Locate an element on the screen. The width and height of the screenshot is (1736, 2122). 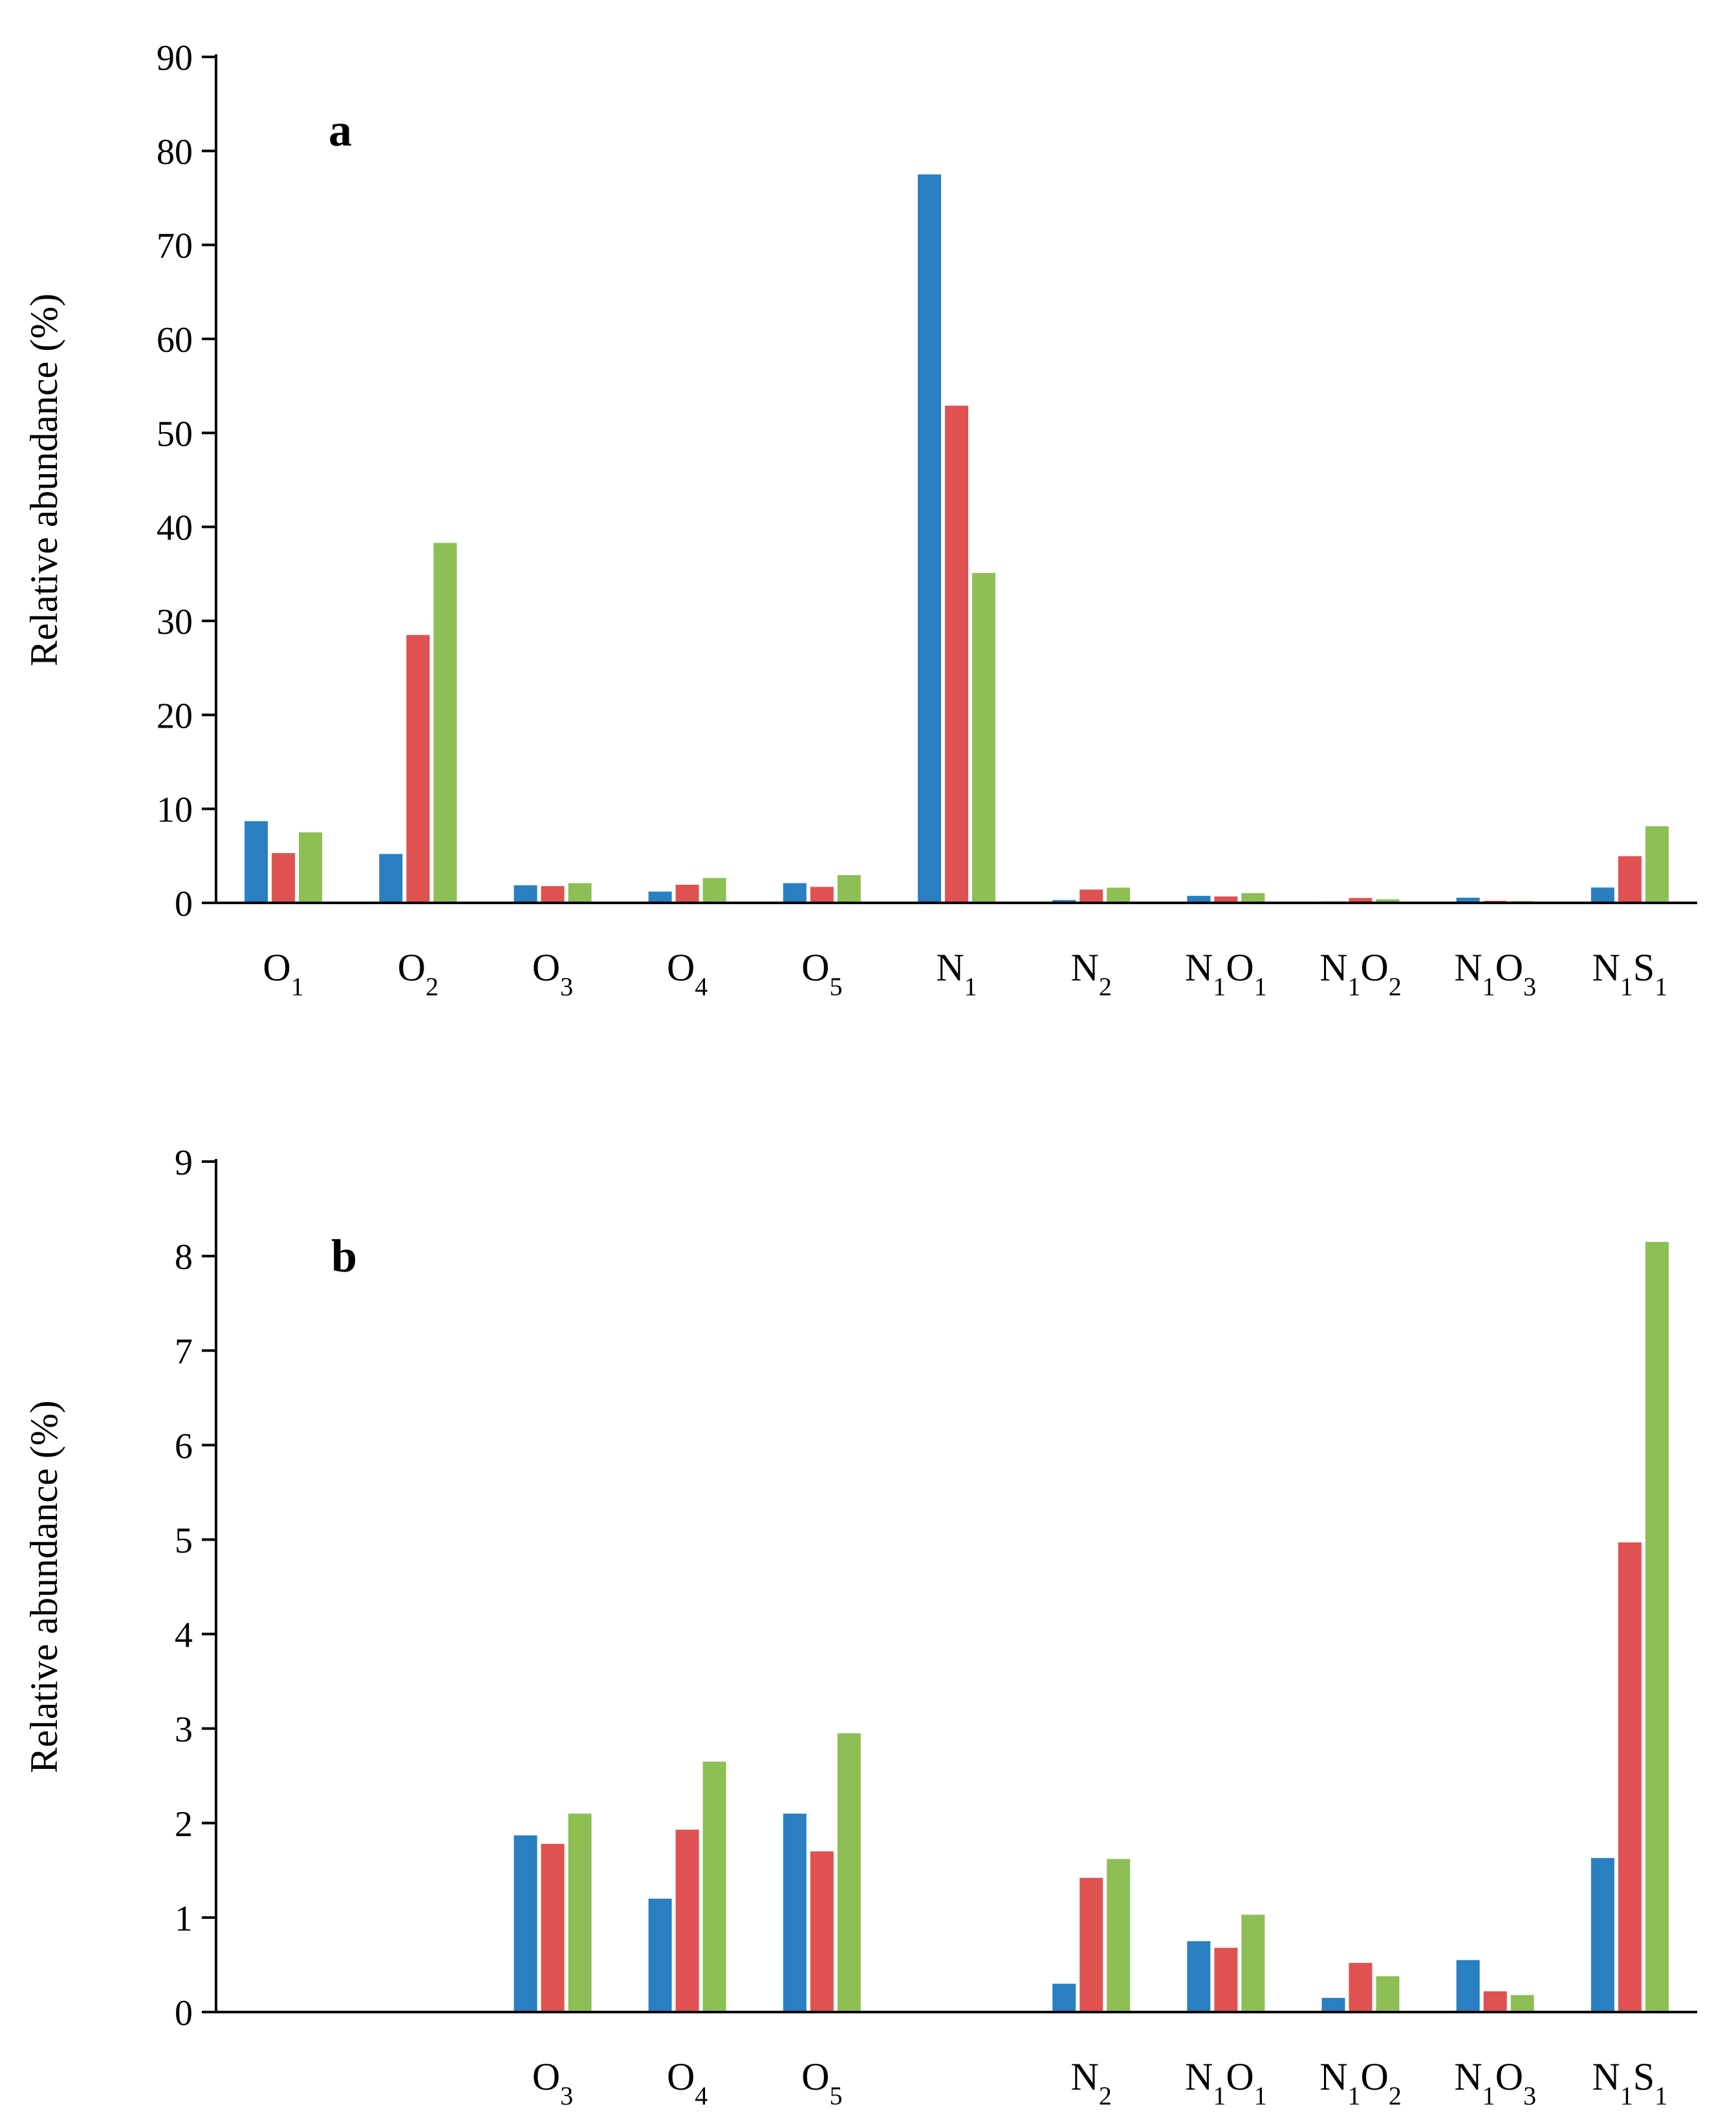
y-tick-label: 4 is located at coordinates (184, 1636).